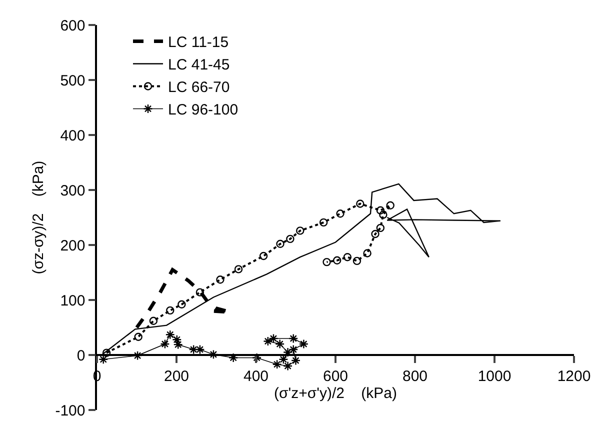 This screenshot has height=421, width=600. I want to click on y-tick-label: 0, so click(81, 355).